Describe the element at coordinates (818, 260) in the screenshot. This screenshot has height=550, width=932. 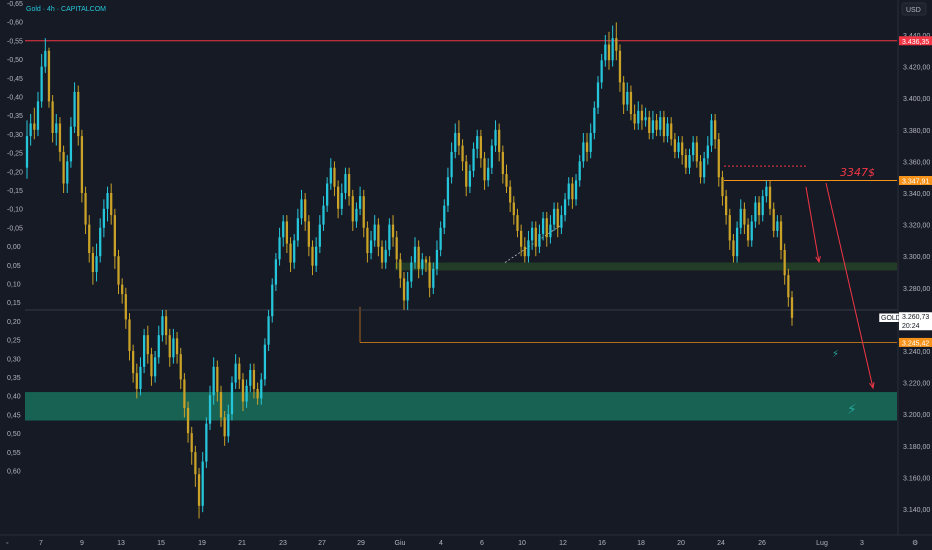
I see `short-arrow-head` at that location.